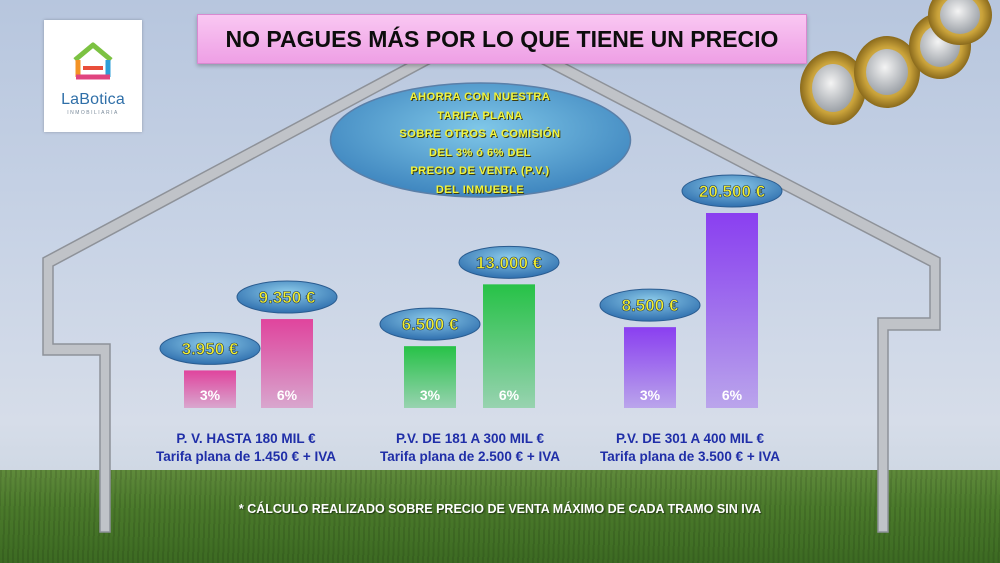  What do you see at coordinates (246, 456) in the screenshot?
I see `group-1-flat-rate: Tarifa plana de 1.450 € + IVA` at bounding box center [246, 456].